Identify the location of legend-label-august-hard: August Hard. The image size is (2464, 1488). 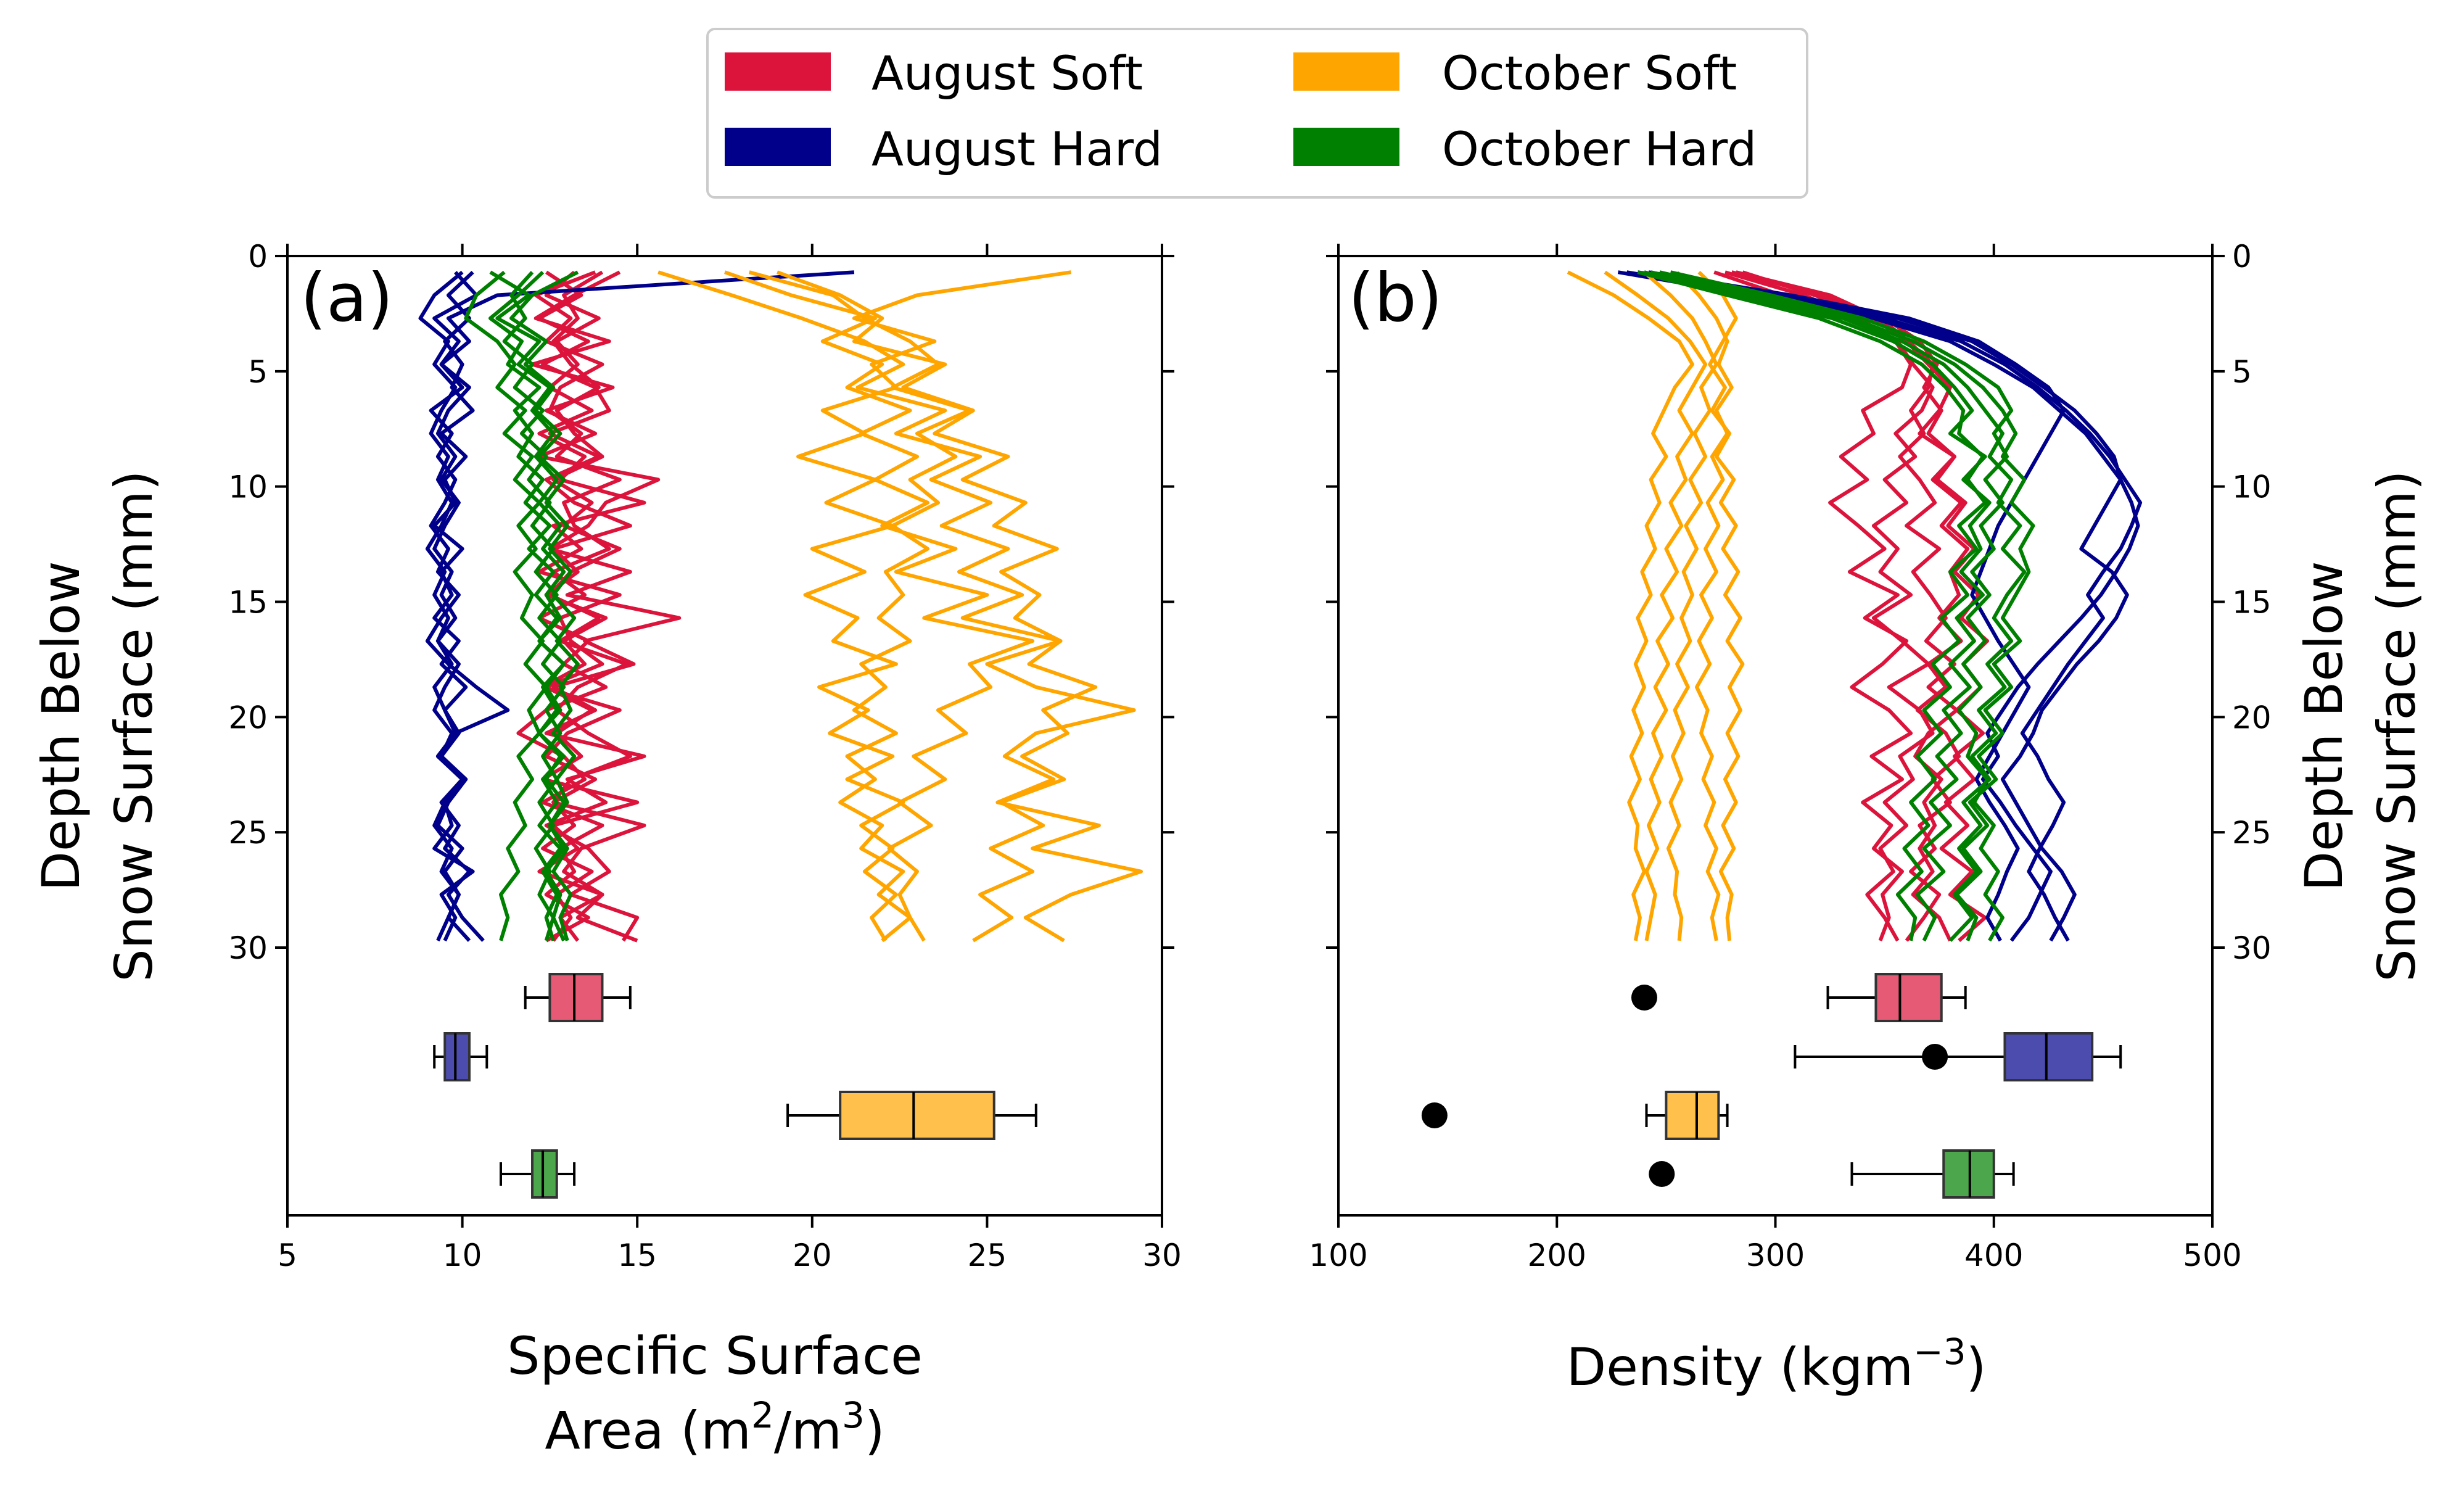
(1017, 149).